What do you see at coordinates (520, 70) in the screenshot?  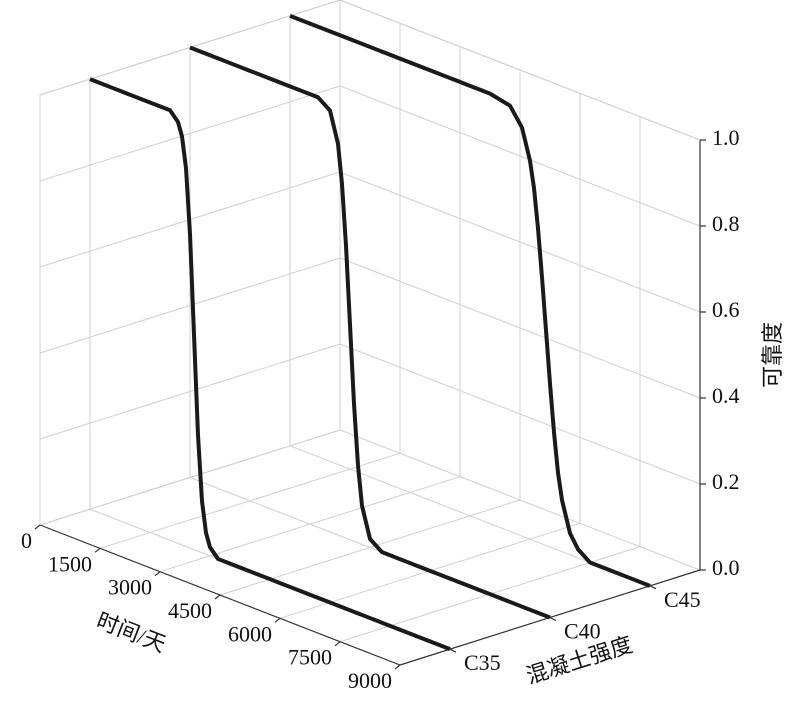 I see `box-edge` at bounding box center [520, 70].